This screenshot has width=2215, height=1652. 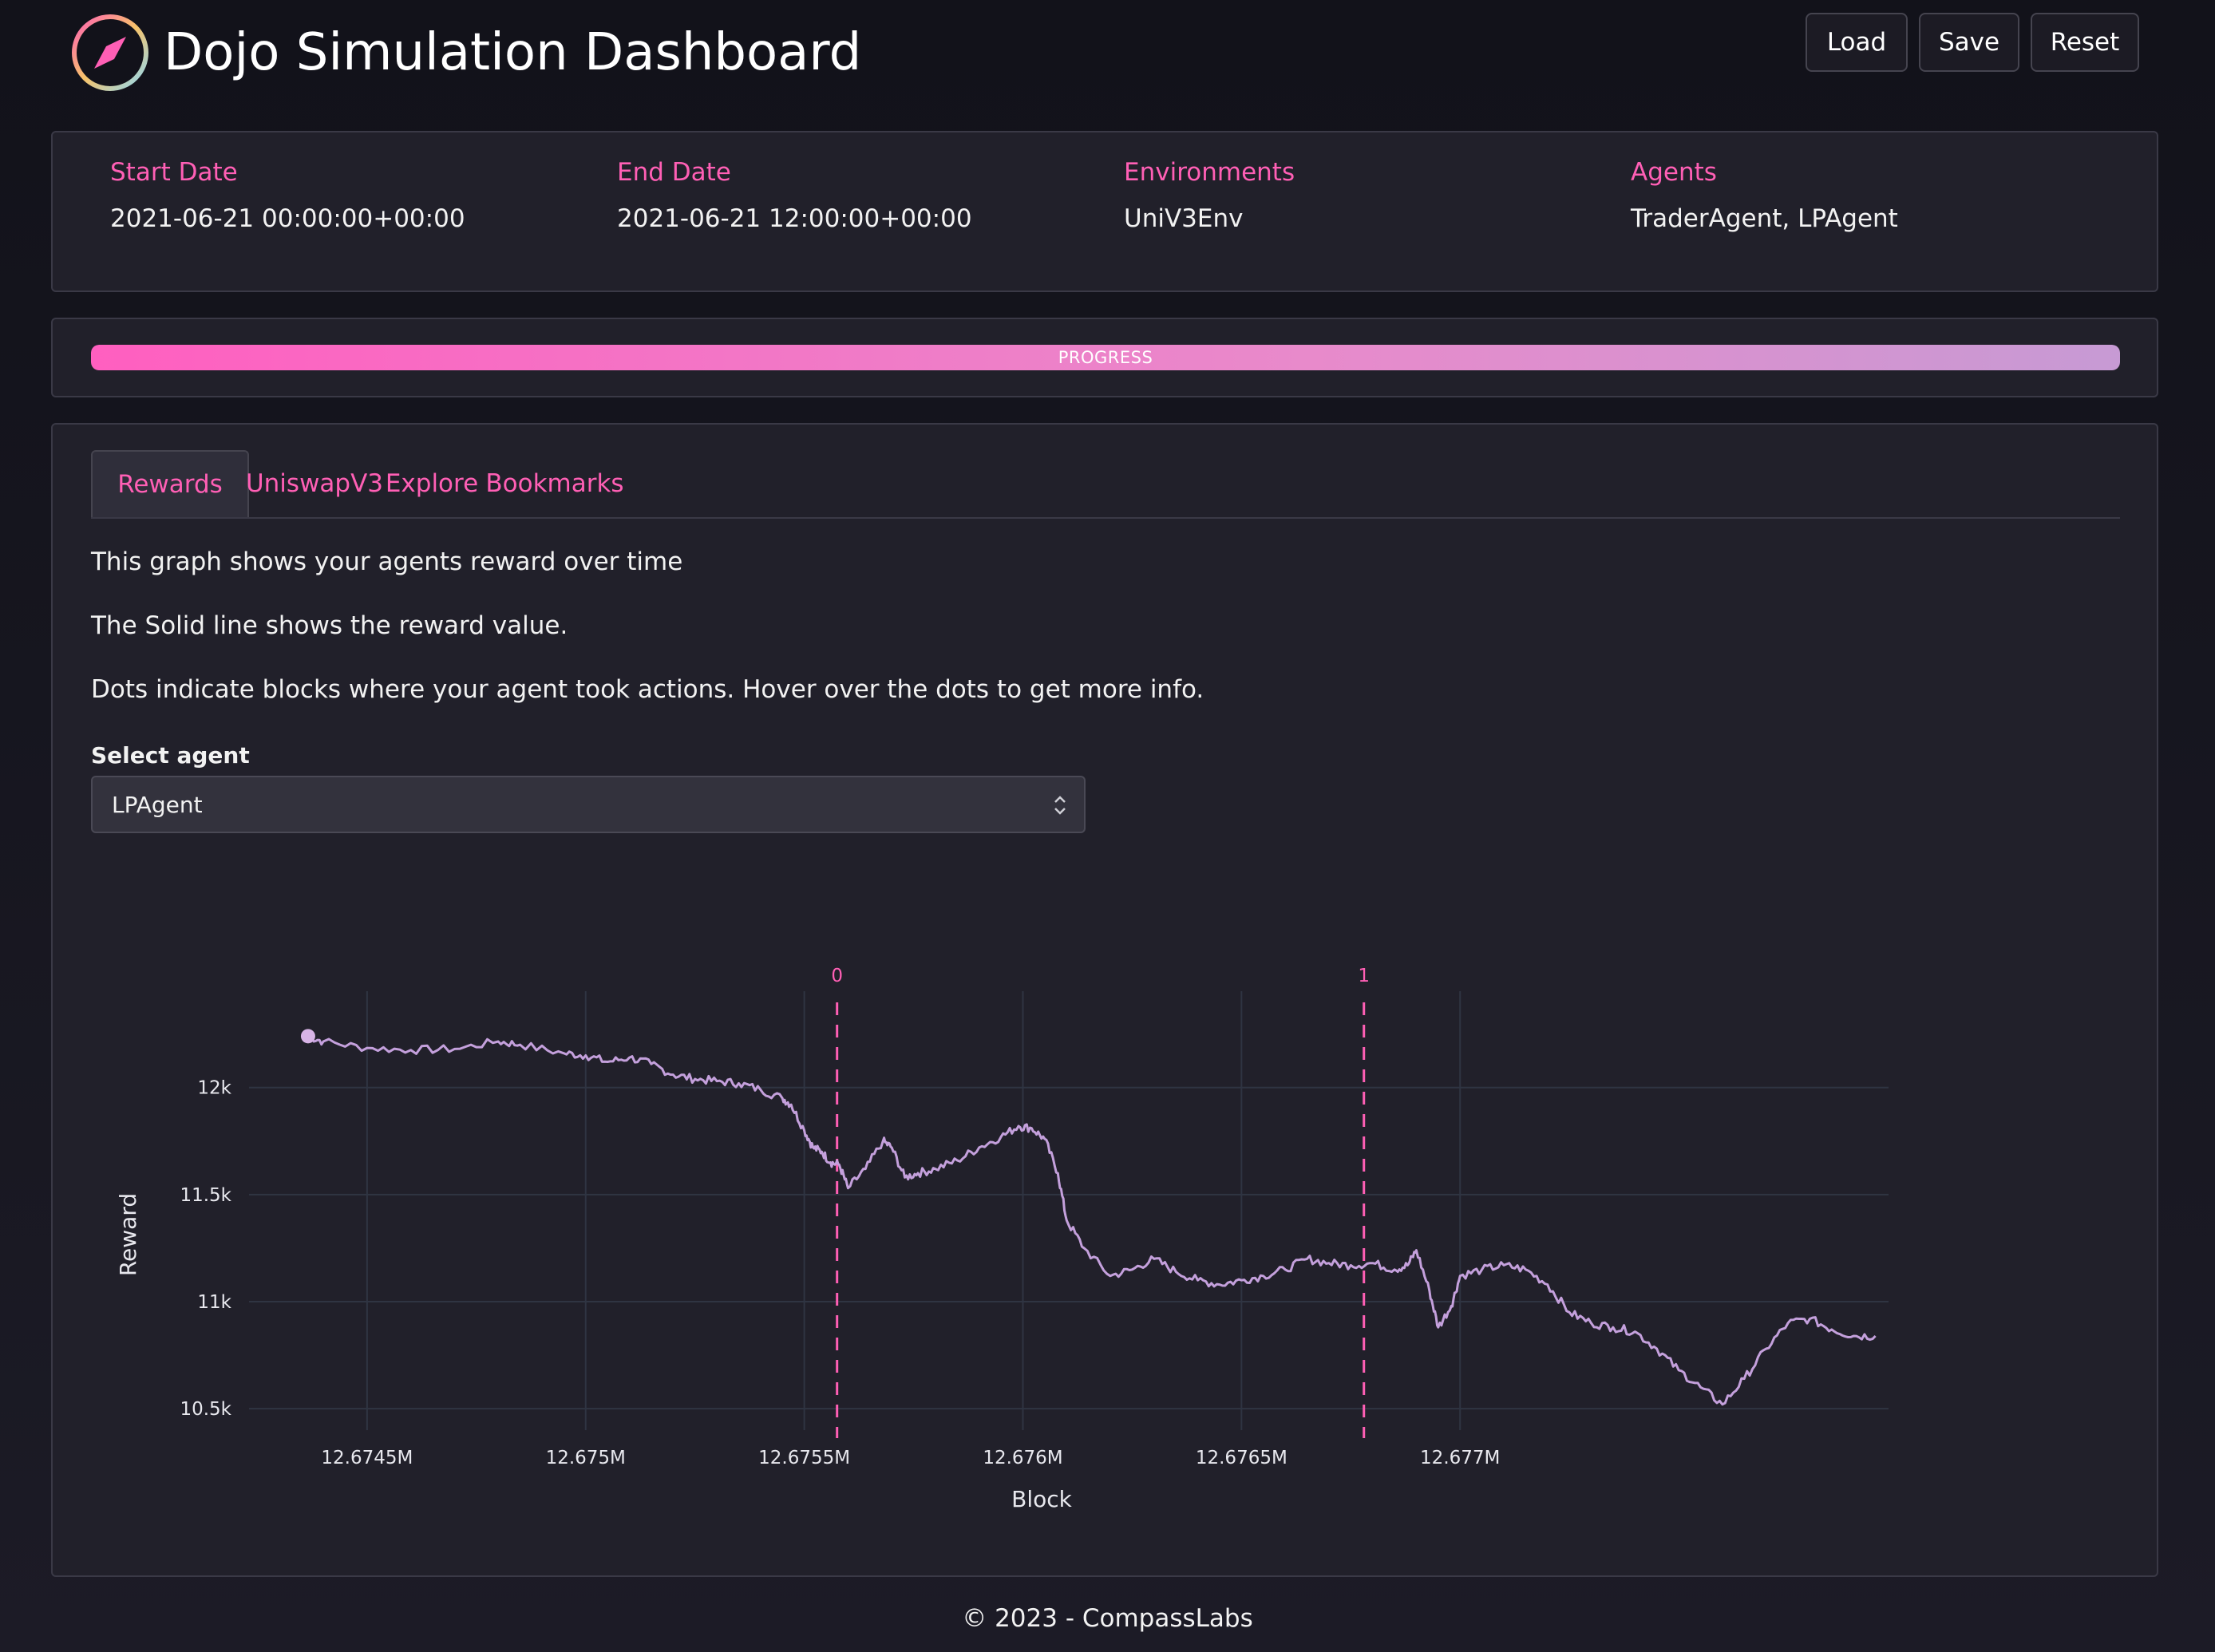 What do you see at coordinates (588, 804) in the screenshot?
I see `agent-select: LPAgent` at bounding box center [588, 804].